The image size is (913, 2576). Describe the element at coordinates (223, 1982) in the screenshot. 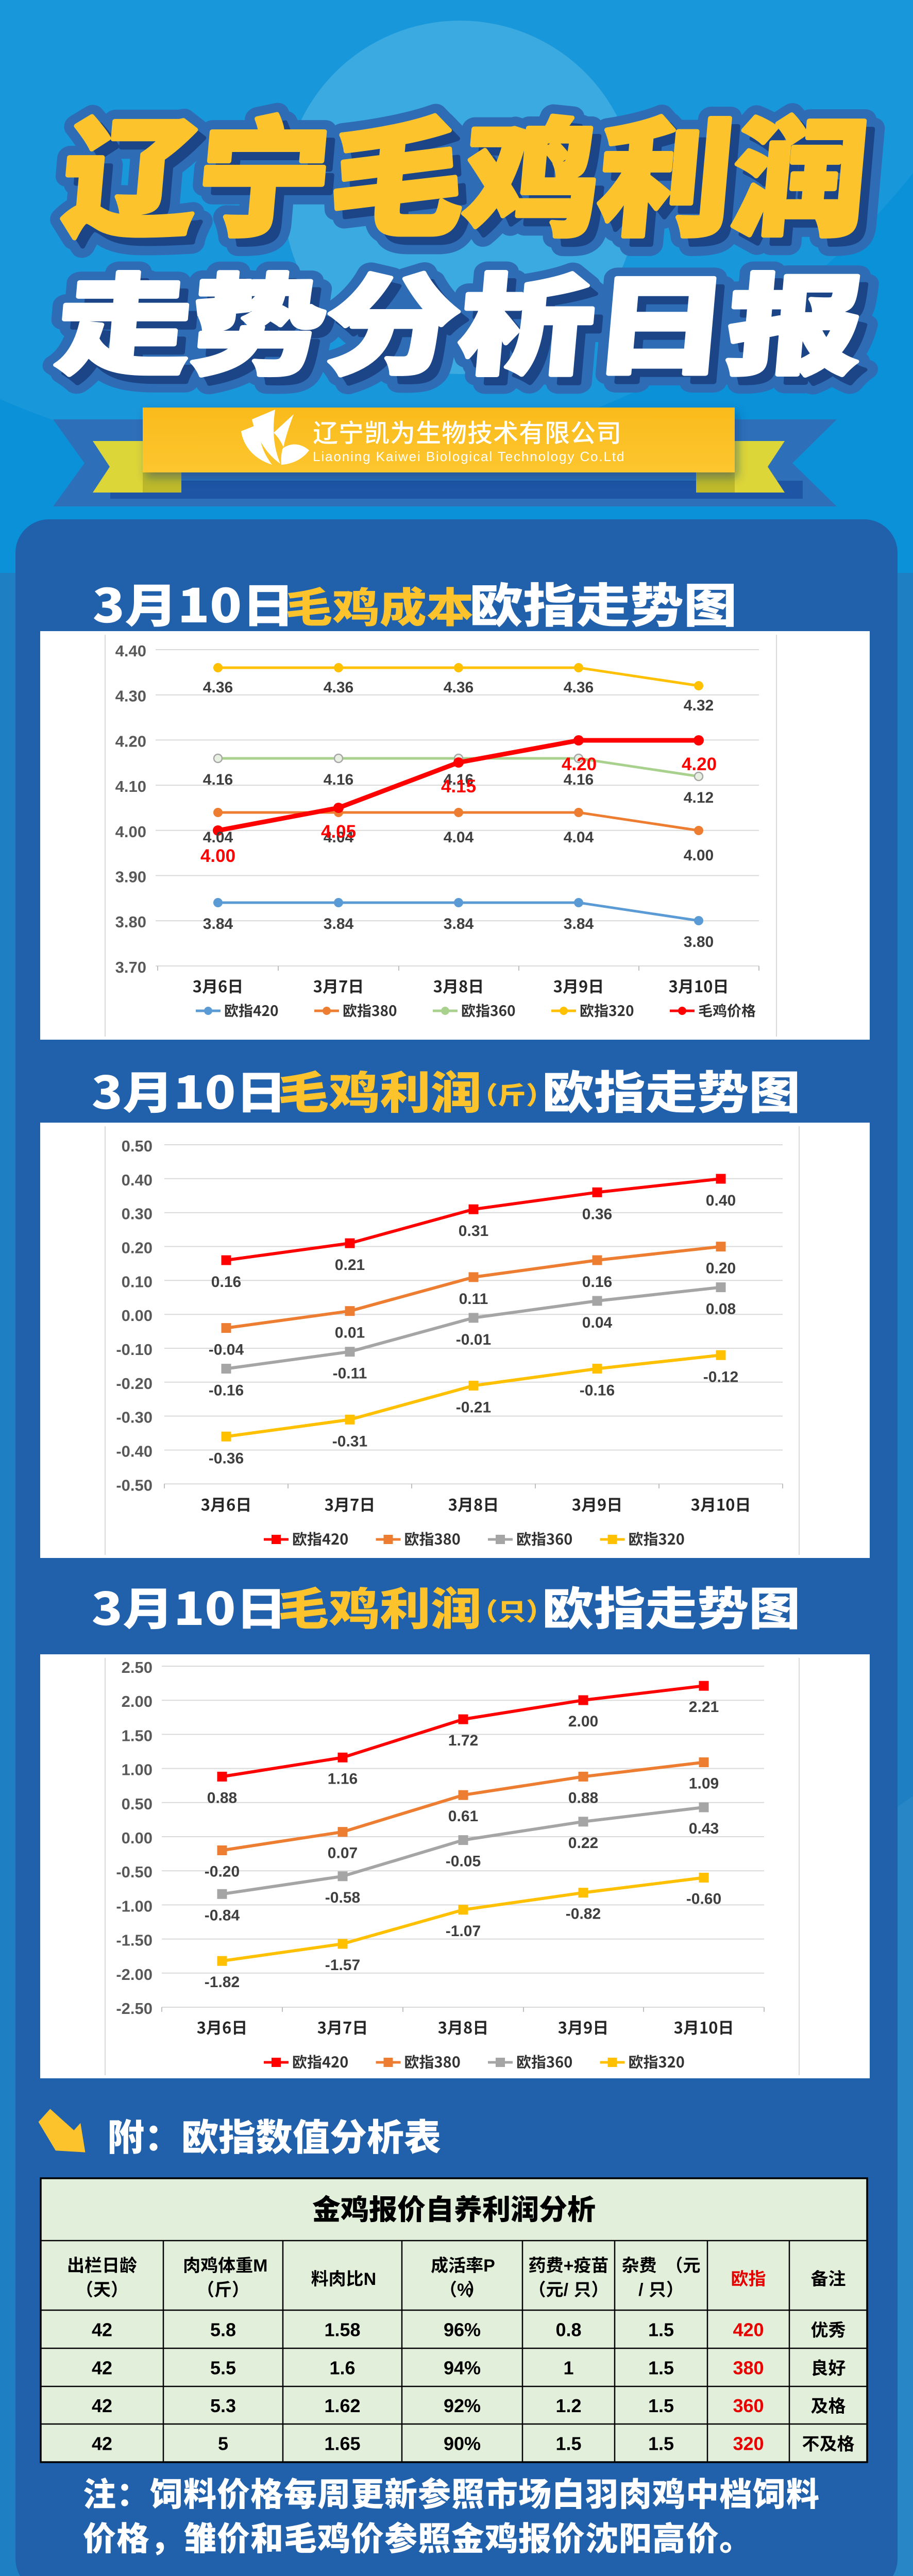

I see `svg-text: -1.82` at that location.